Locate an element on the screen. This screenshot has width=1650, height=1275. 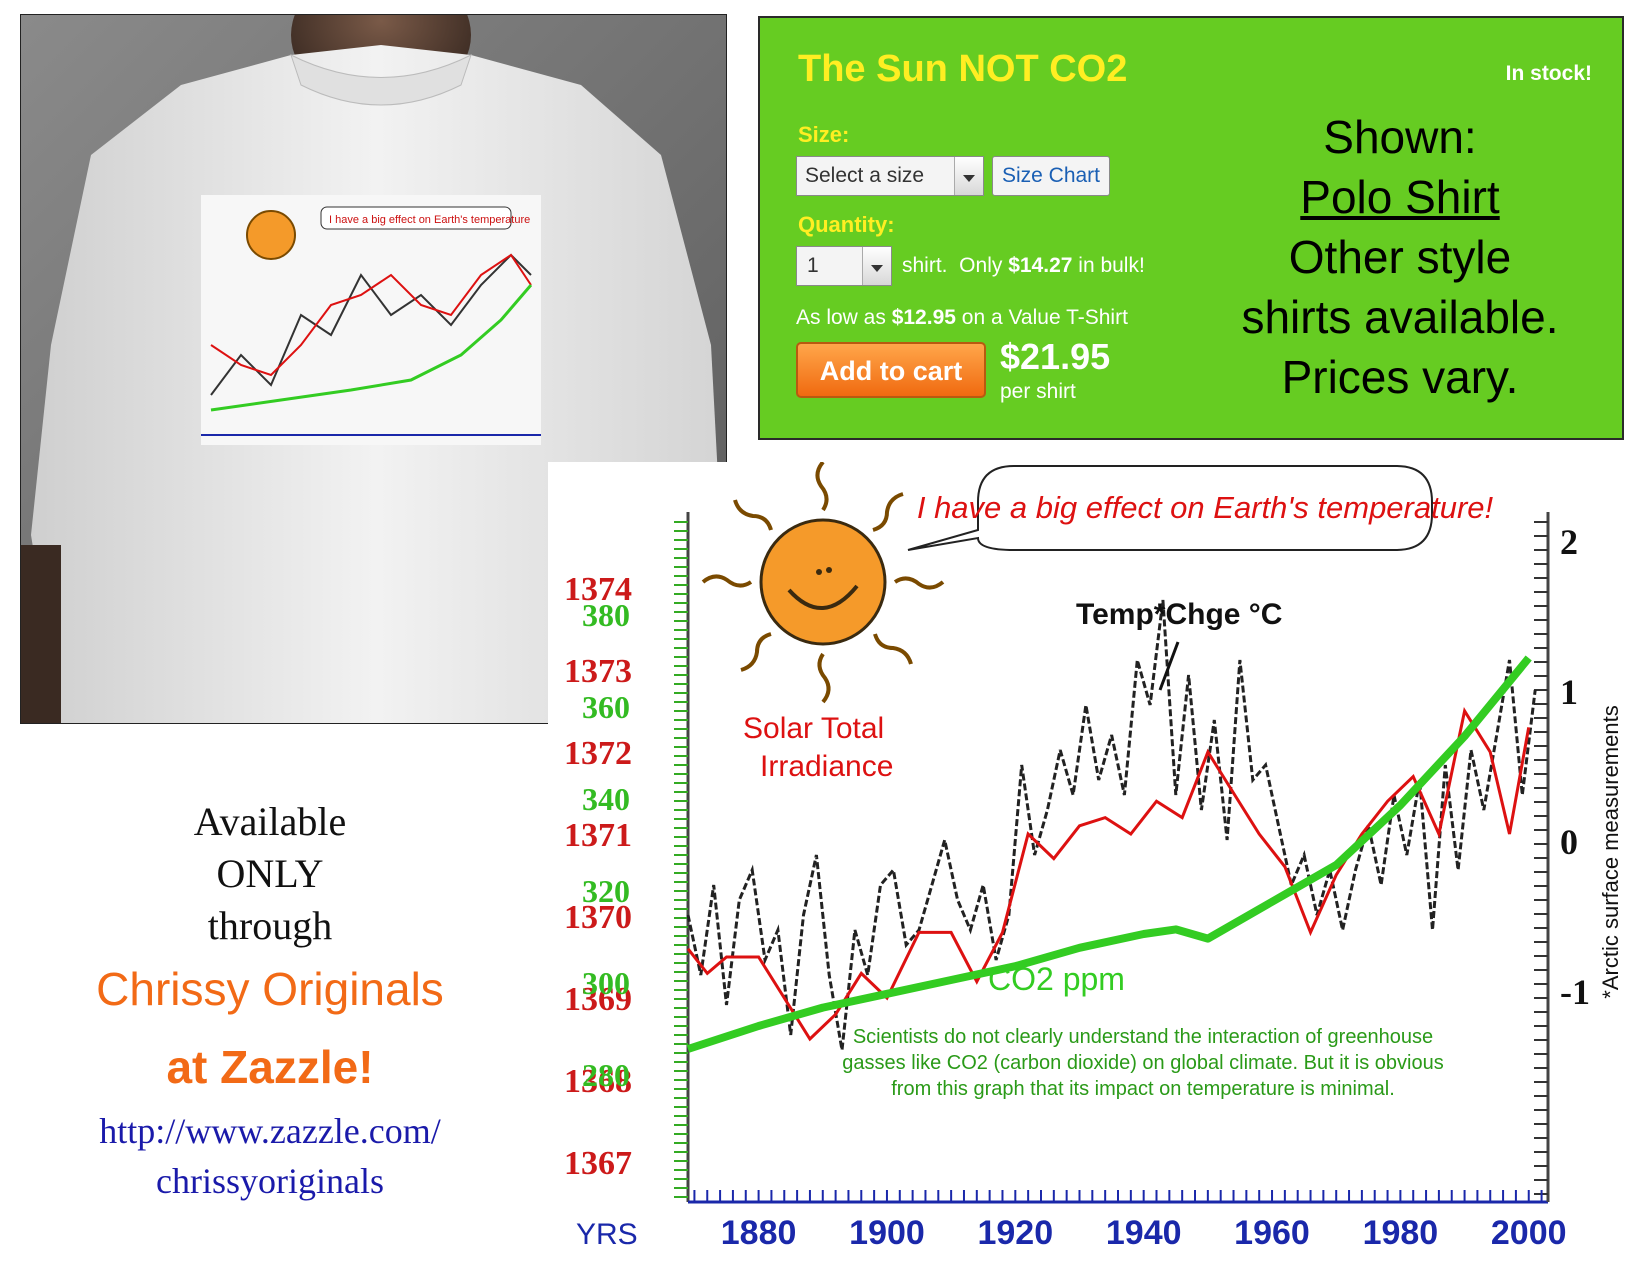
tick-label-year: 1940 is located at coordinates (1144, 1233).